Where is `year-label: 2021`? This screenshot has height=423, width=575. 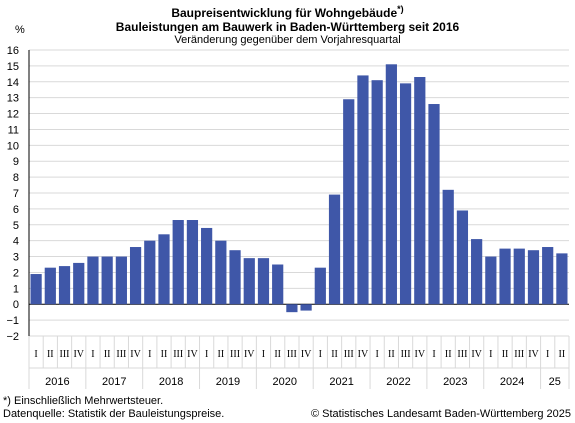 year-label: 2021 is located at coordinates (341, 382).